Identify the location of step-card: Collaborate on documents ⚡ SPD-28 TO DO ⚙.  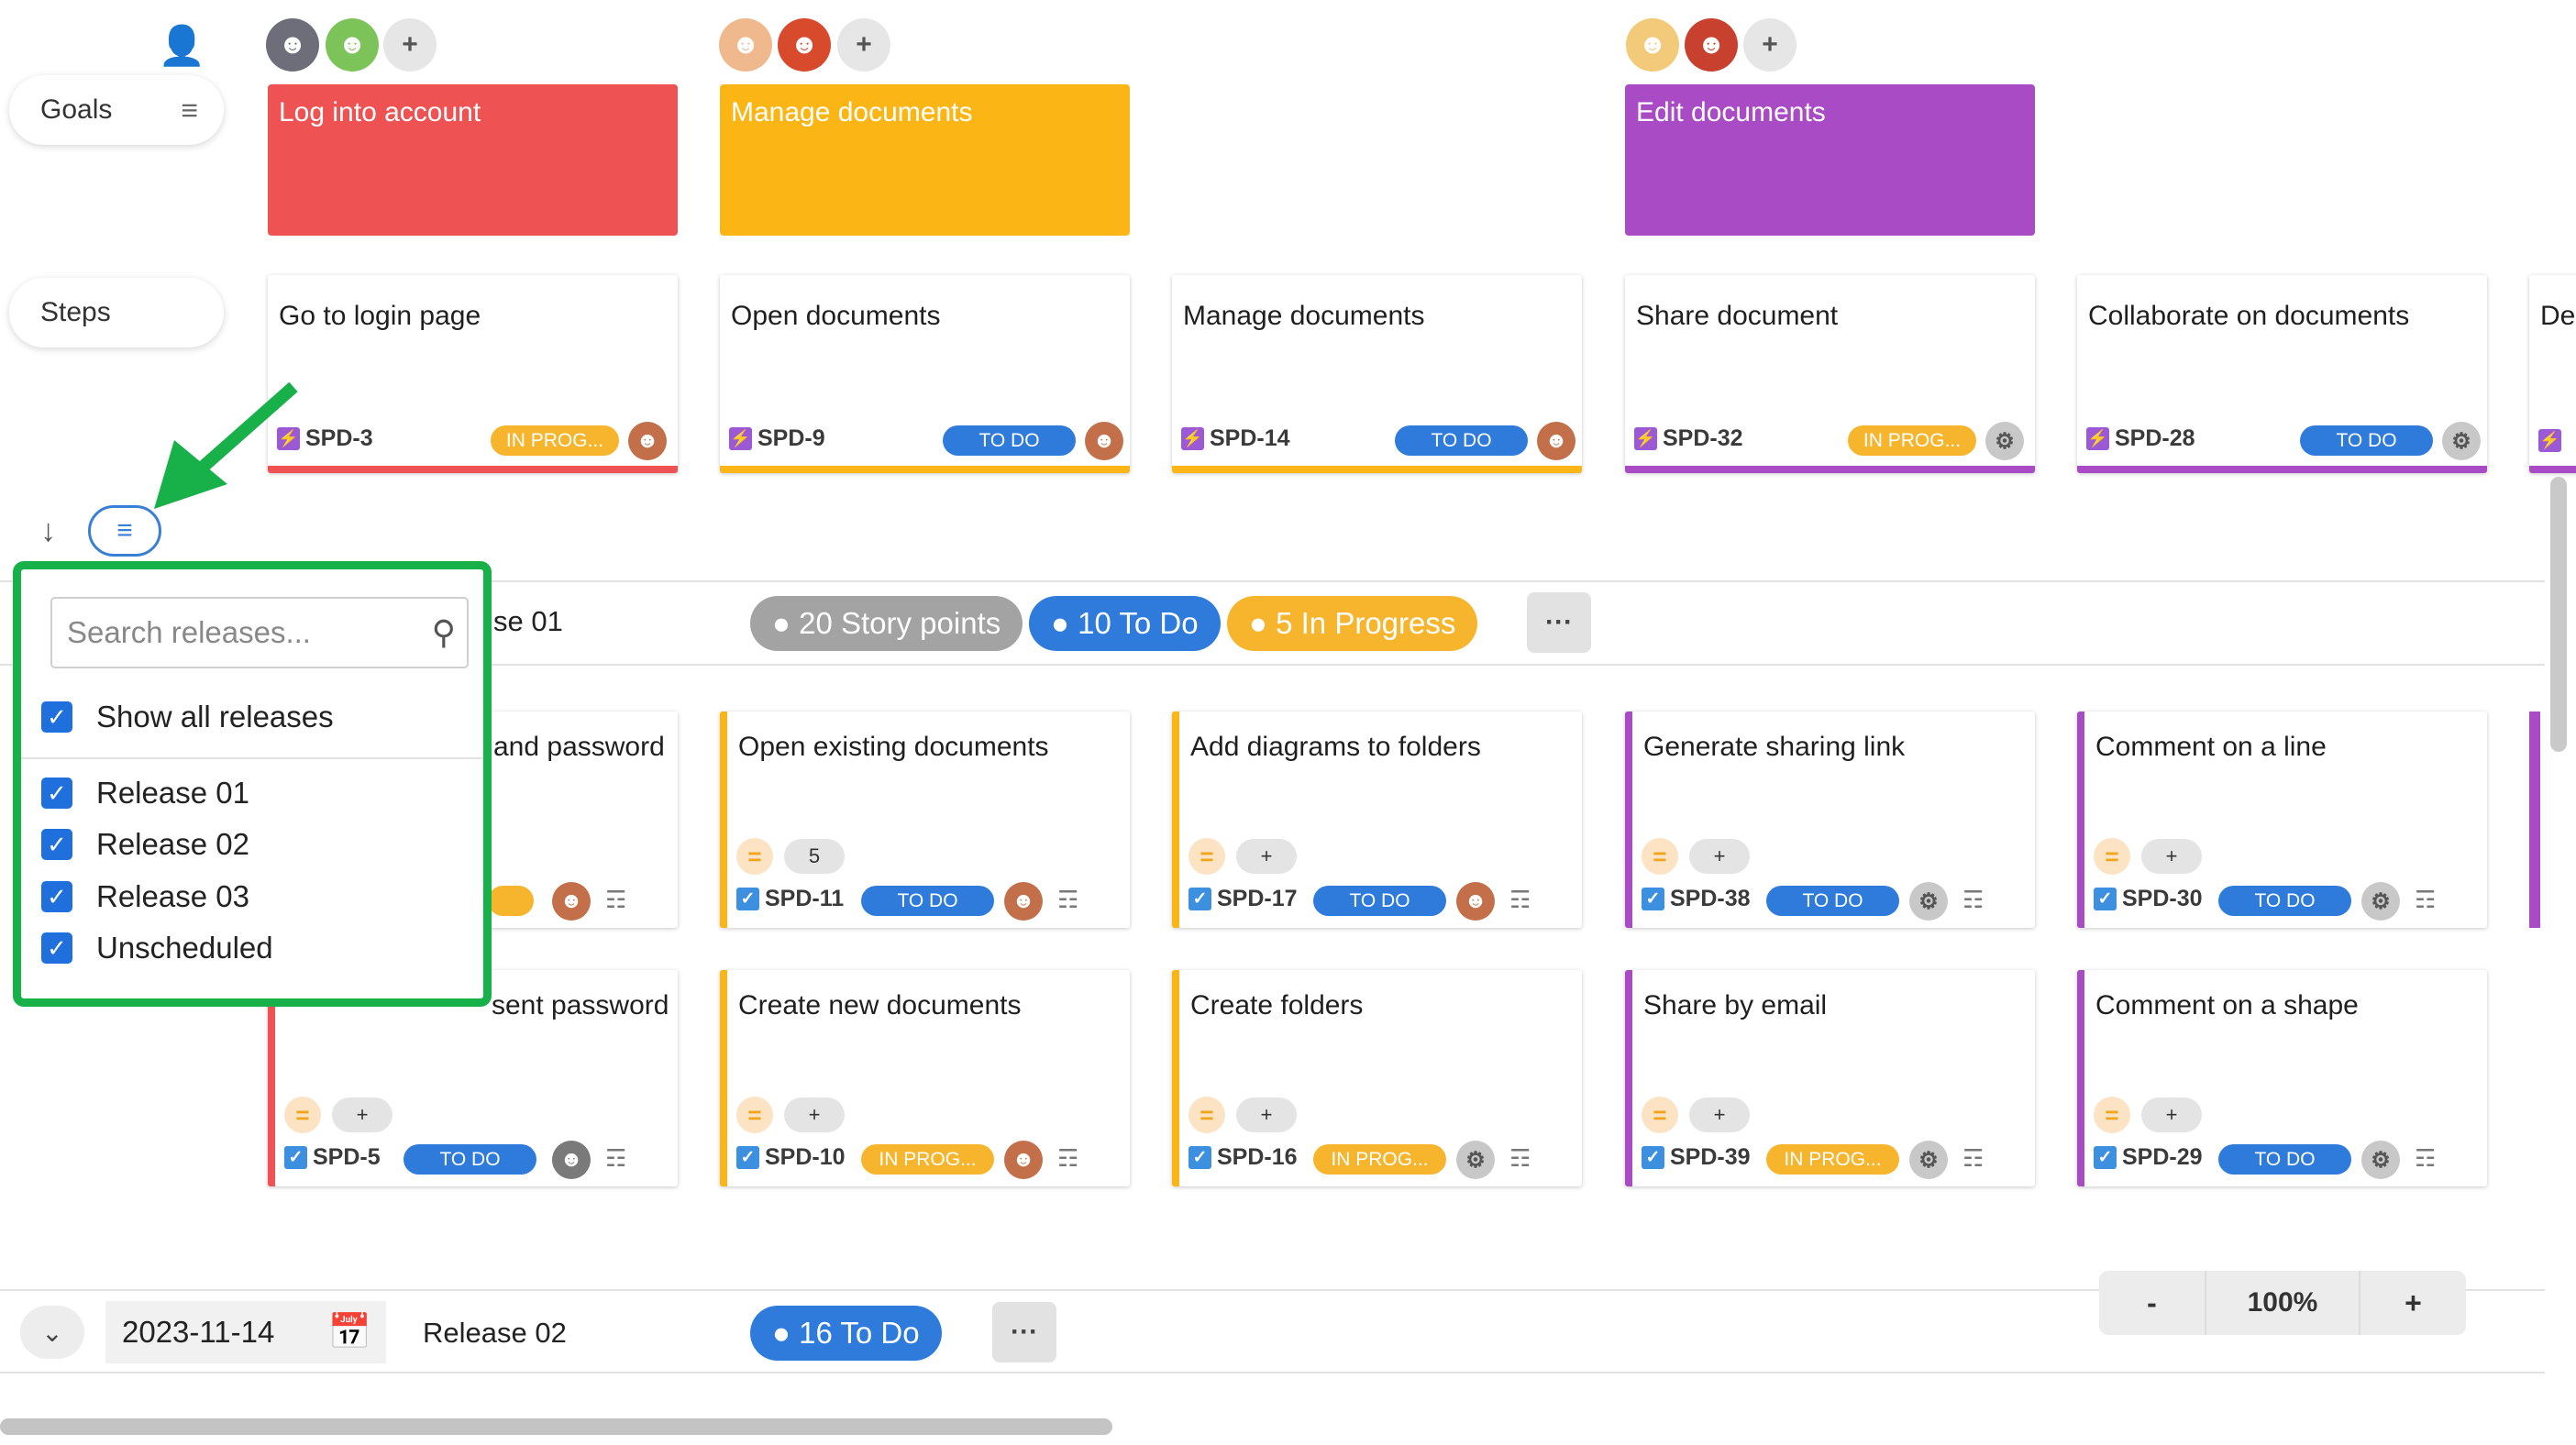
(2282, 374).